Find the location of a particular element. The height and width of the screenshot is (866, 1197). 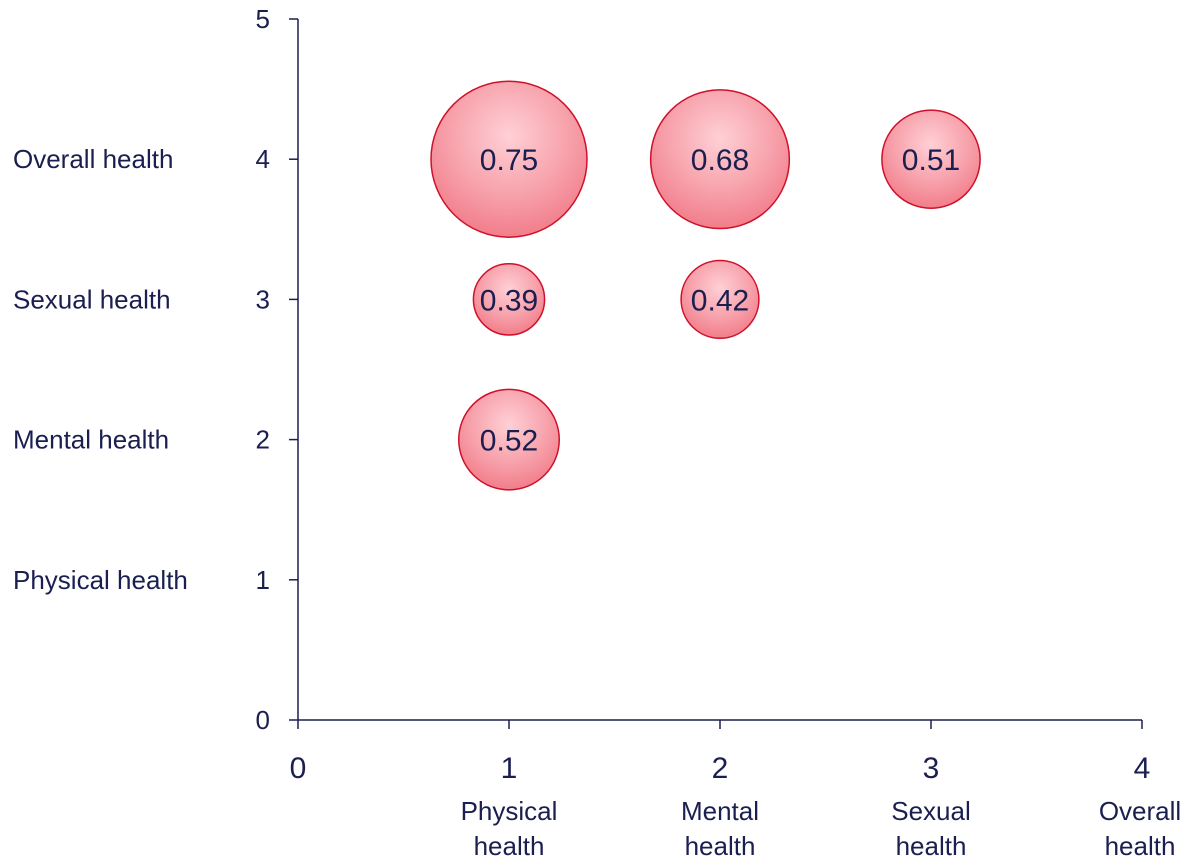

y-tick-label: 2 is located at coordinates (263, 440).